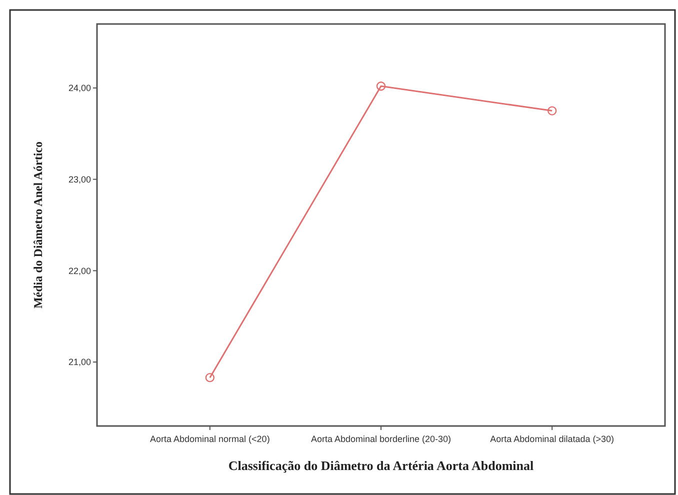 The width and height of the screenshot is (678, 495). Describe the element at coordinates (381, 465) in the screenshot. I see `x-axis-title: Classificação do Diâmetro da Artéria Aorta Abdominal` at that location.